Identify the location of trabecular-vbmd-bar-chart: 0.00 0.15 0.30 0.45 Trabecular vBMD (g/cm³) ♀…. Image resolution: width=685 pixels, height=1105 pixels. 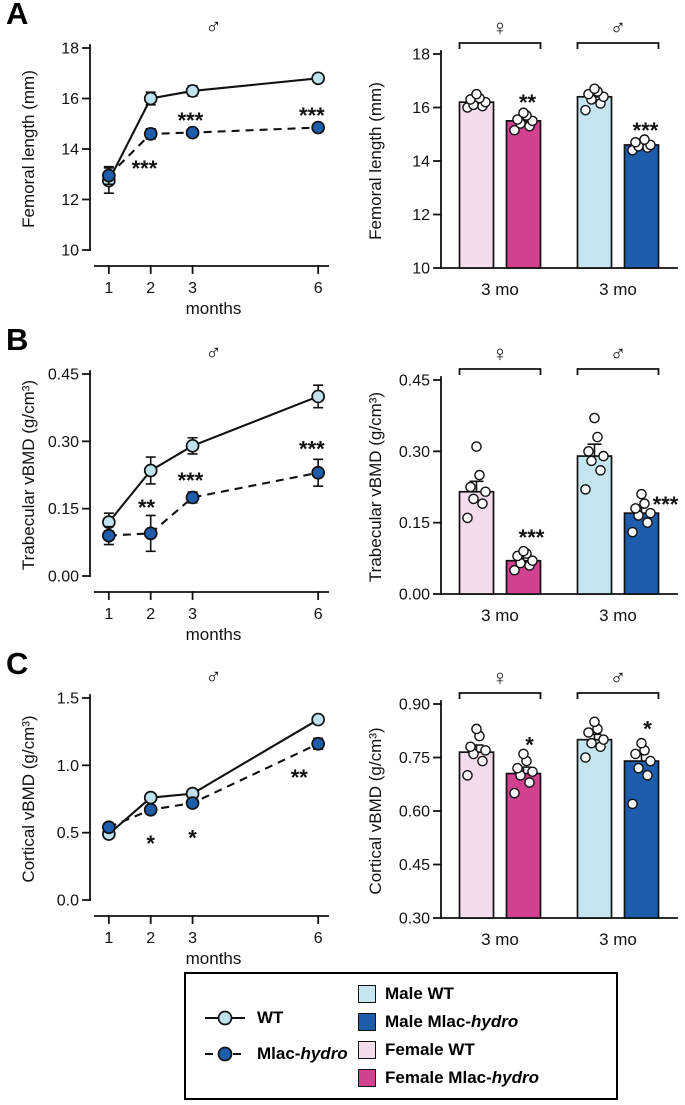
(522, 483).